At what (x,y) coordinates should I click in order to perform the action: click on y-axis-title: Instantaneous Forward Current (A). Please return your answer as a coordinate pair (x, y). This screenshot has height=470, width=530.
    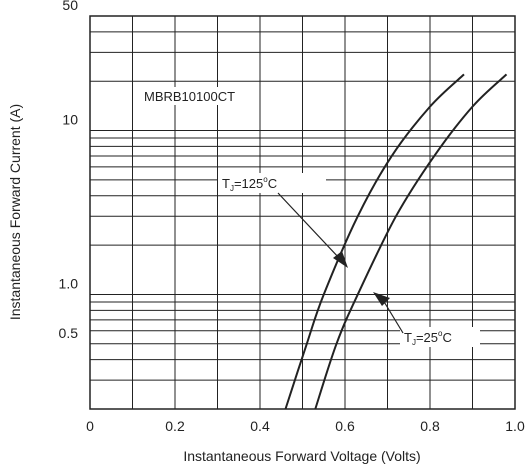
    Looking at the image, I should click on (15, 212).